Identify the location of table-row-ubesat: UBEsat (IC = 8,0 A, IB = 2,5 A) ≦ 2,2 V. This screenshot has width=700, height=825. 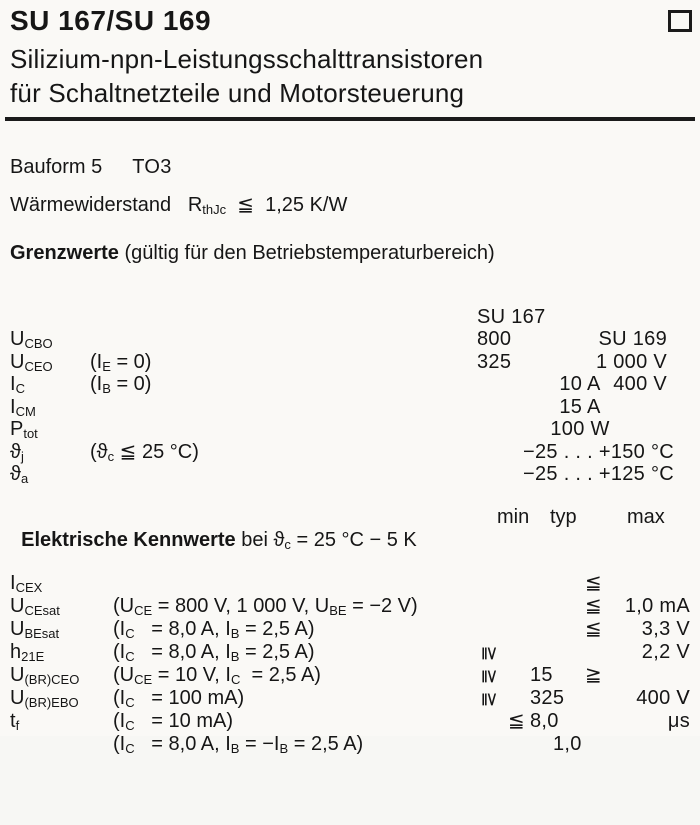
(351, 629).